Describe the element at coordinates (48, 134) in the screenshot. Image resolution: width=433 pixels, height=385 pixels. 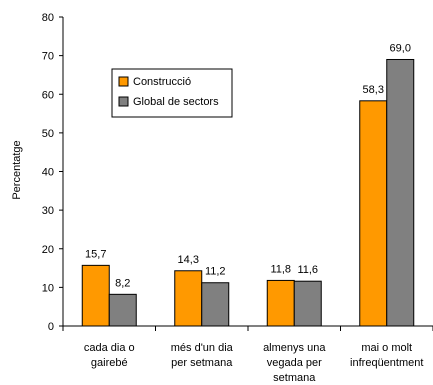
I see `y-tick-label: 50` at that location.